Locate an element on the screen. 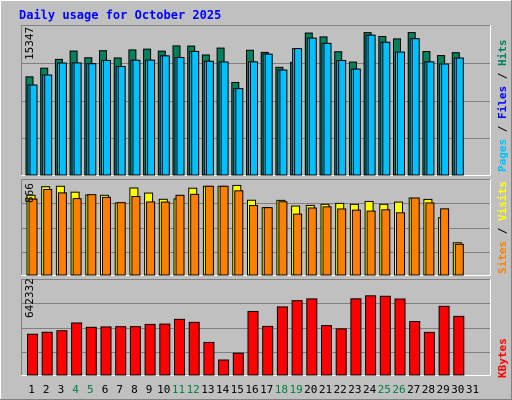 The image size is (512, 400). day-tick-label: 27 is located at coordinates (413, 389).